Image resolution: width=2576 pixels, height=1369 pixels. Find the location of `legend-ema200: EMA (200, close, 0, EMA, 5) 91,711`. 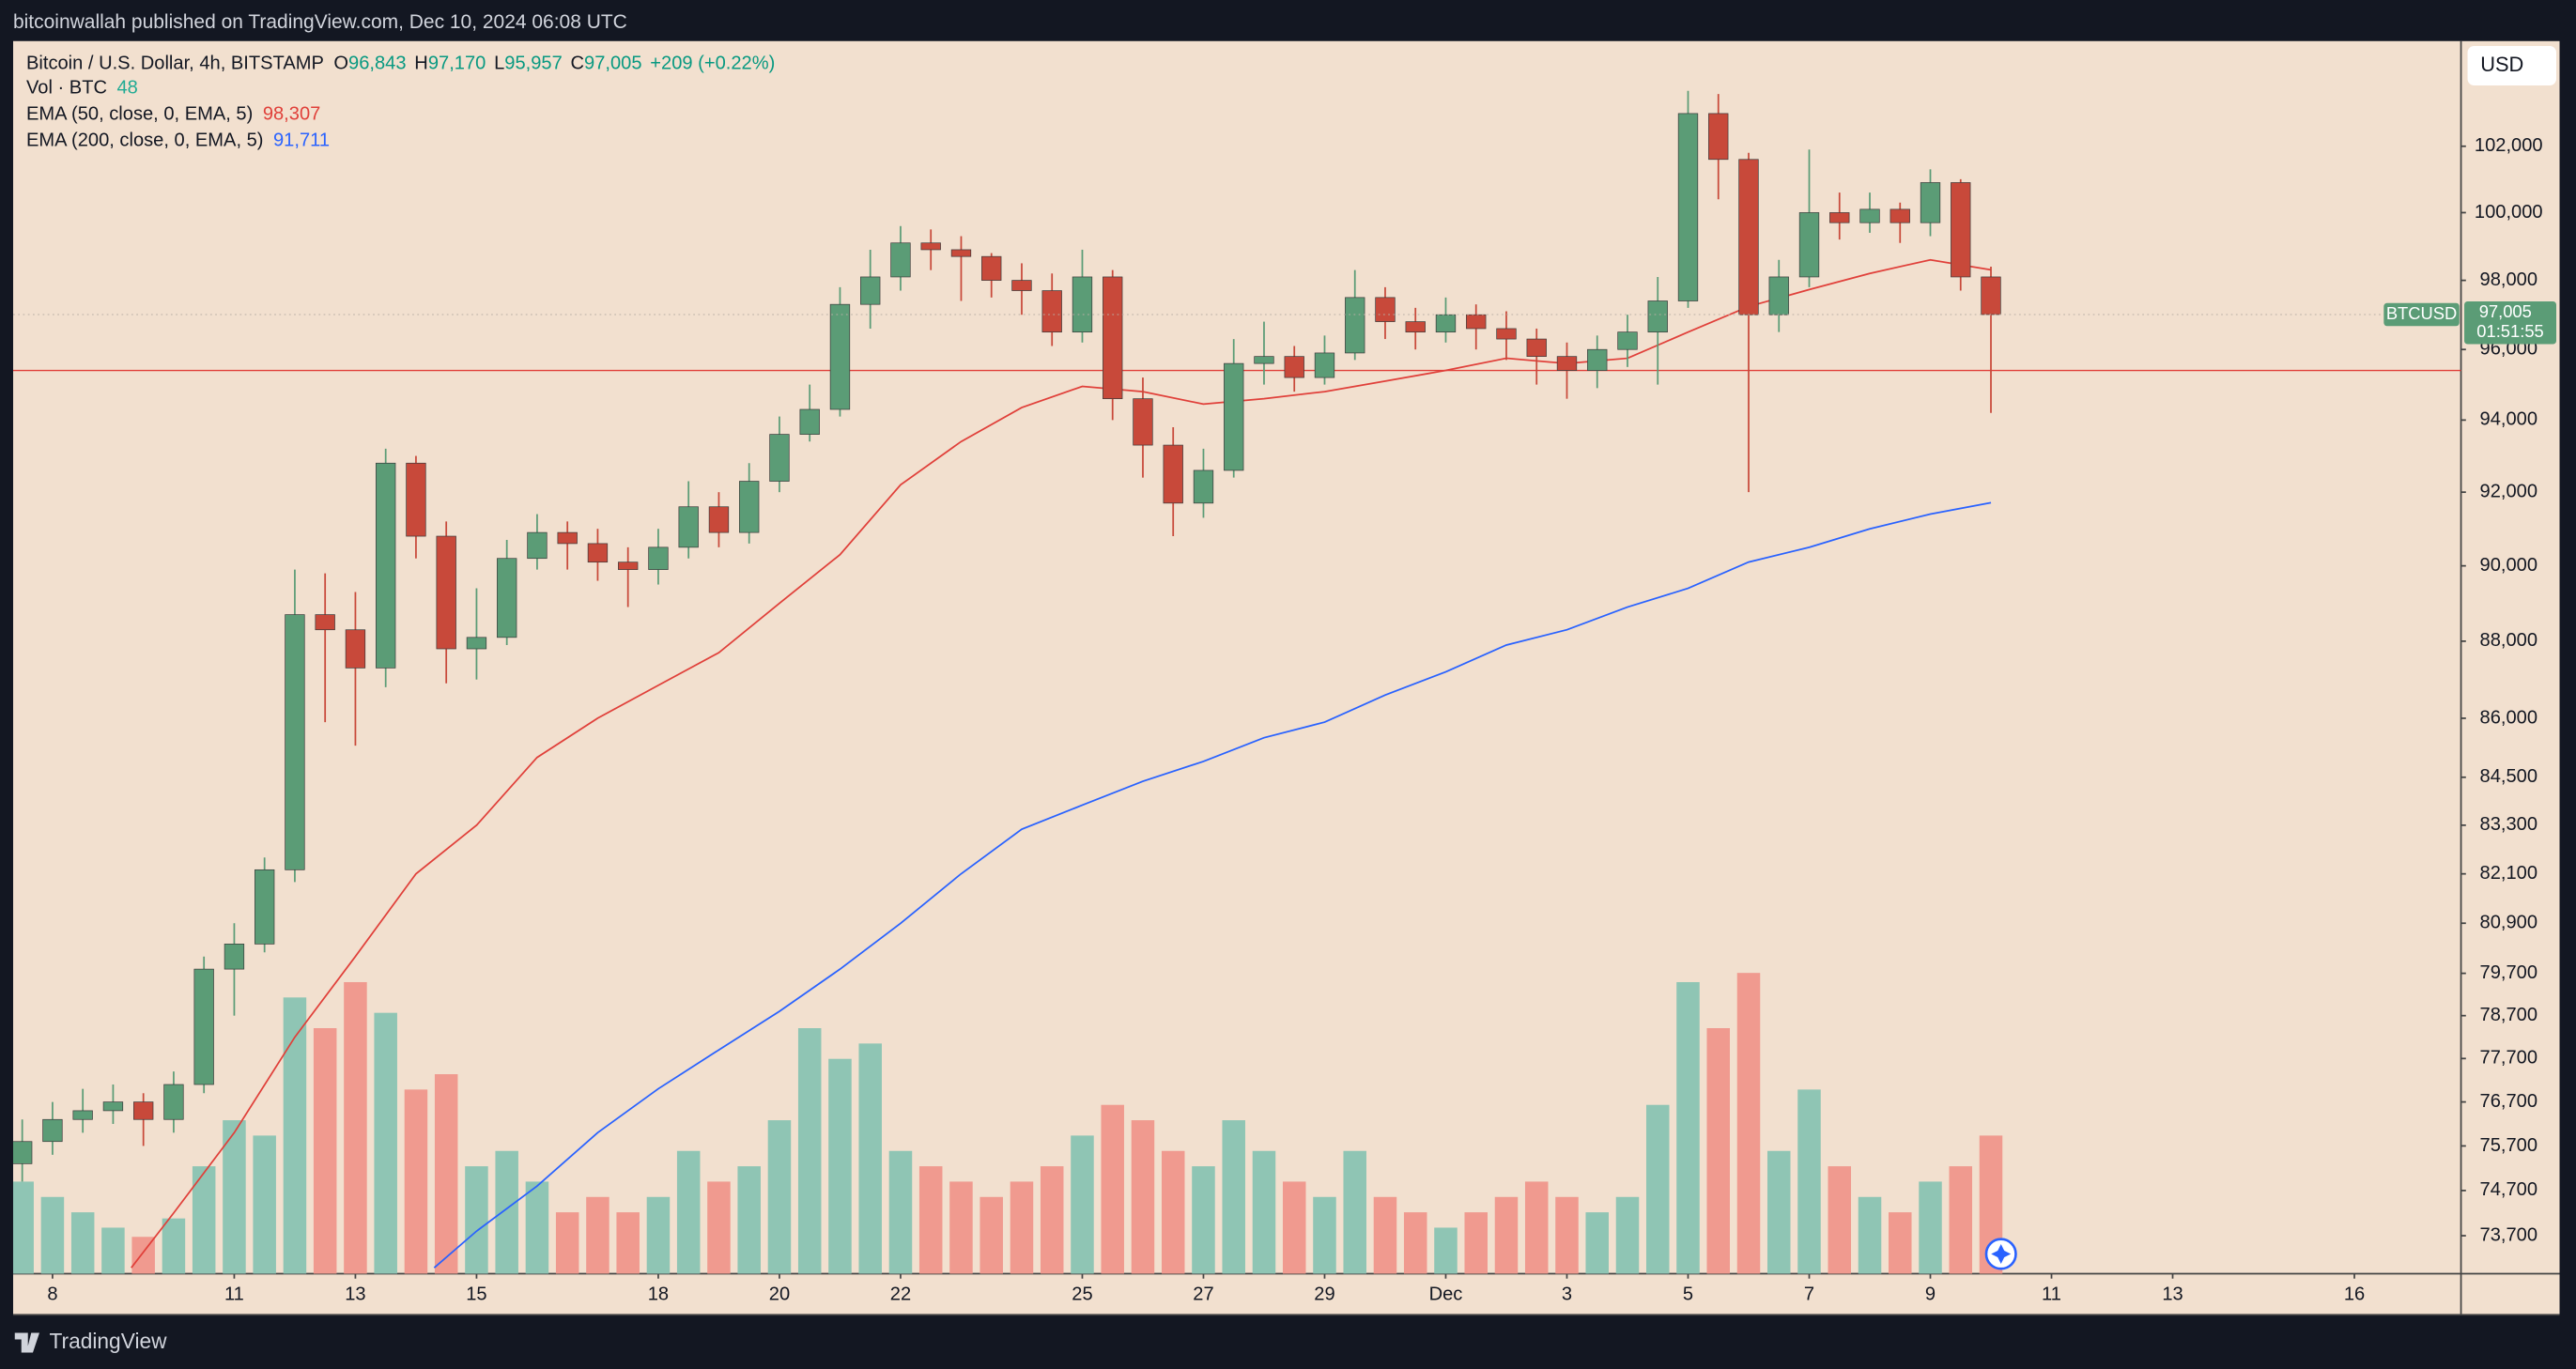

legend-ema200: EMA (200, close, 0, EMA, 5) 91,711 is located at coordinates (178, 141).